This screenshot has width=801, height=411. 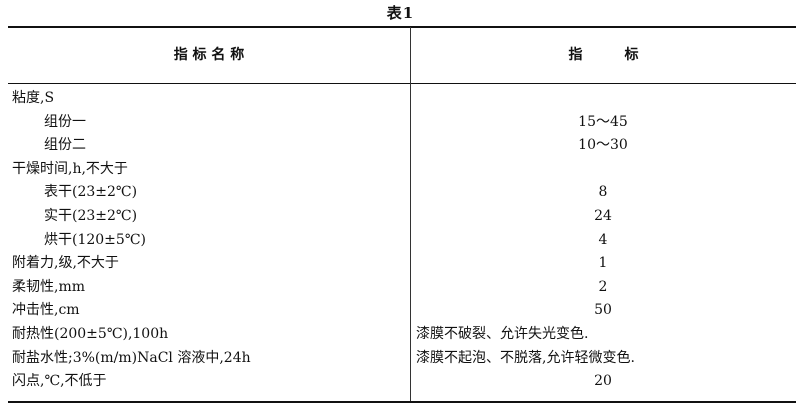 I want to click on row-name: 烘干(120±5℃), so click(x=95, y=239).